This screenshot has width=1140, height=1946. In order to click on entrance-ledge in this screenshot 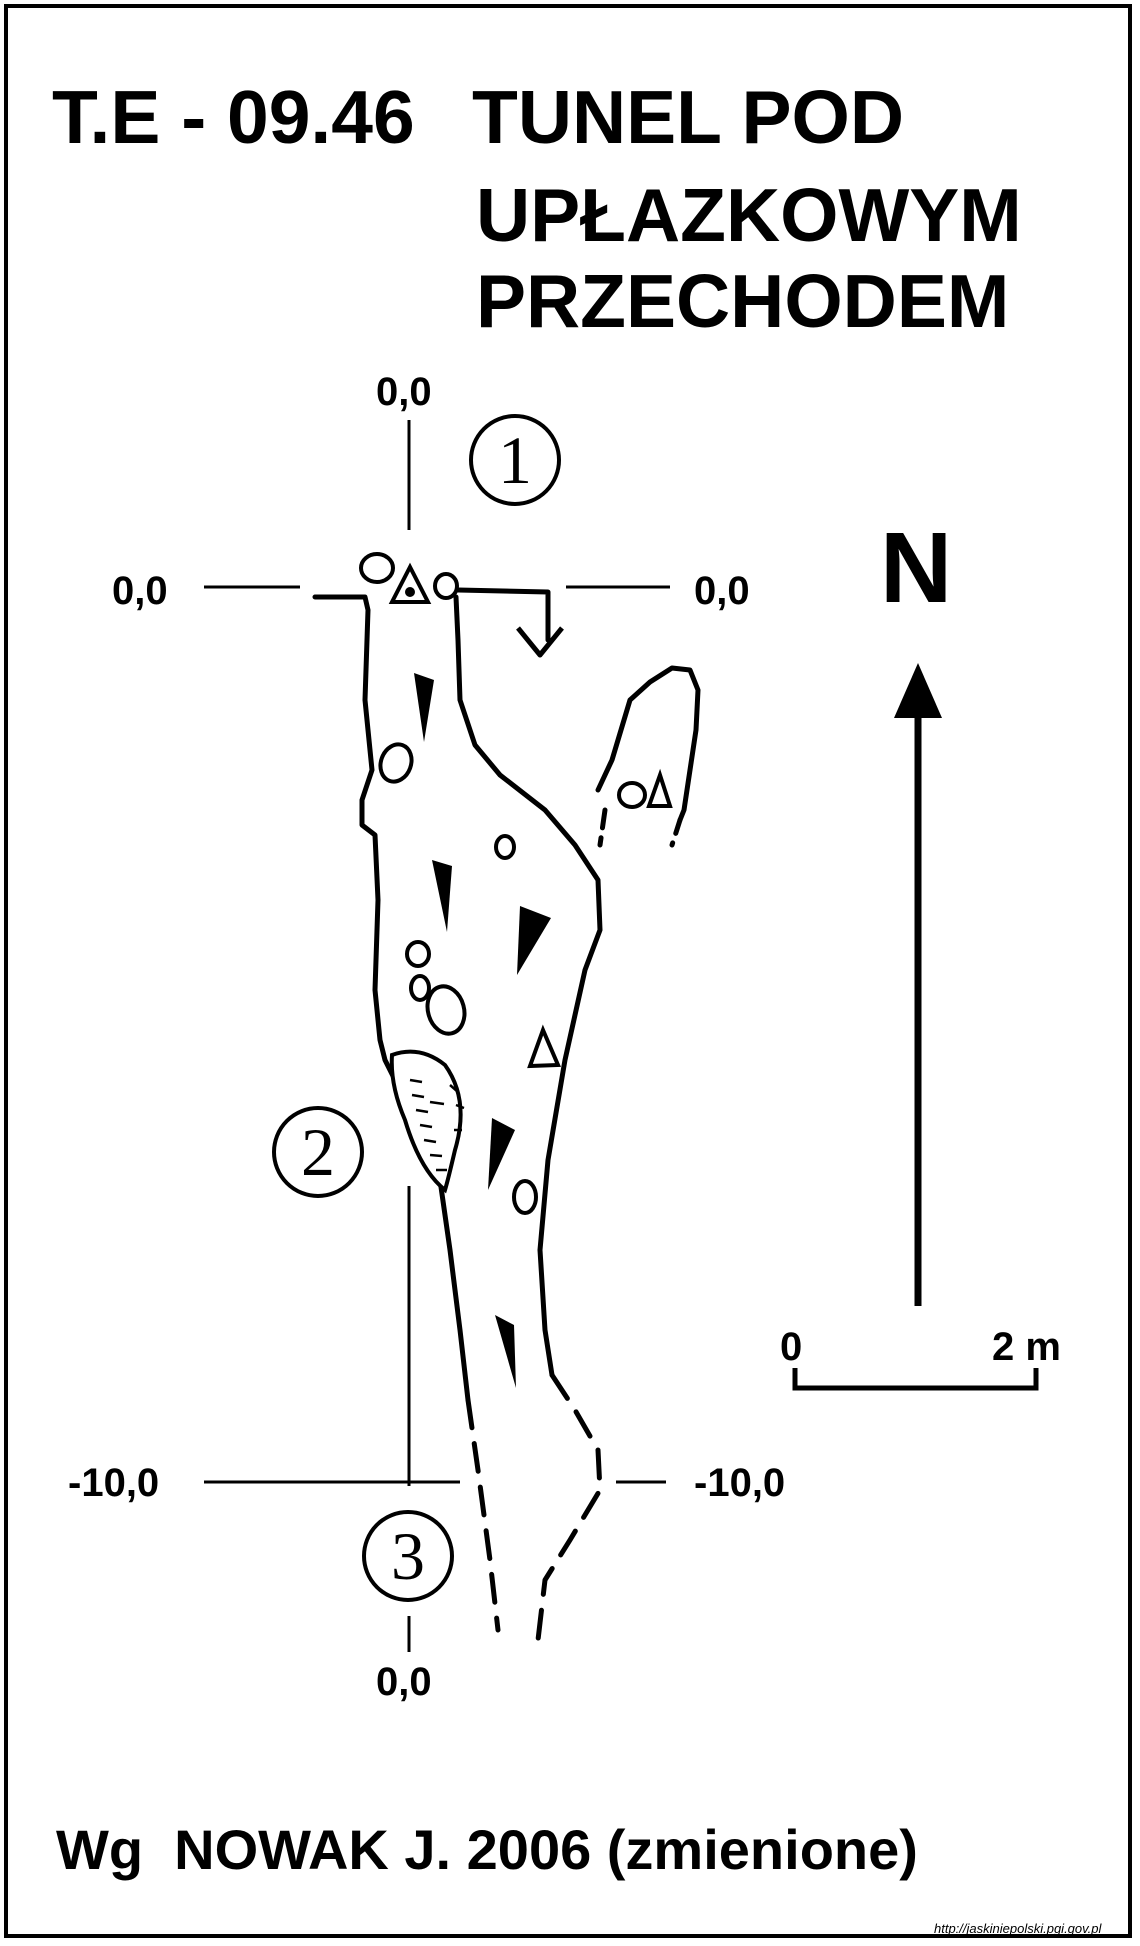, I will do `click(503, 615)`.